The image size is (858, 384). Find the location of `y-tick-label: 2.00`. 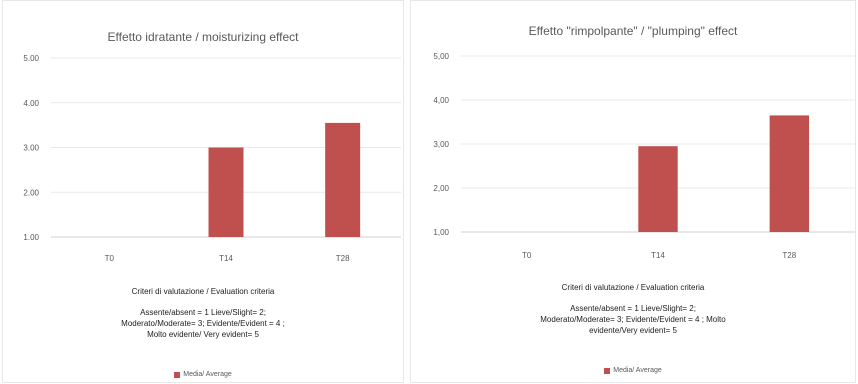

y-tick-label: 2.00 is located at coordinates (31, 192).